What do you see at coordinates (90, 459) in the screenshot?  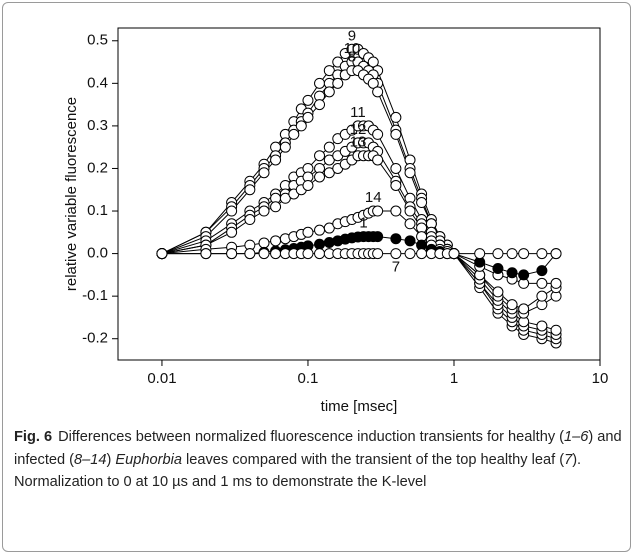 I see `caption-text: 8–14` at bounding box center [90, 459].